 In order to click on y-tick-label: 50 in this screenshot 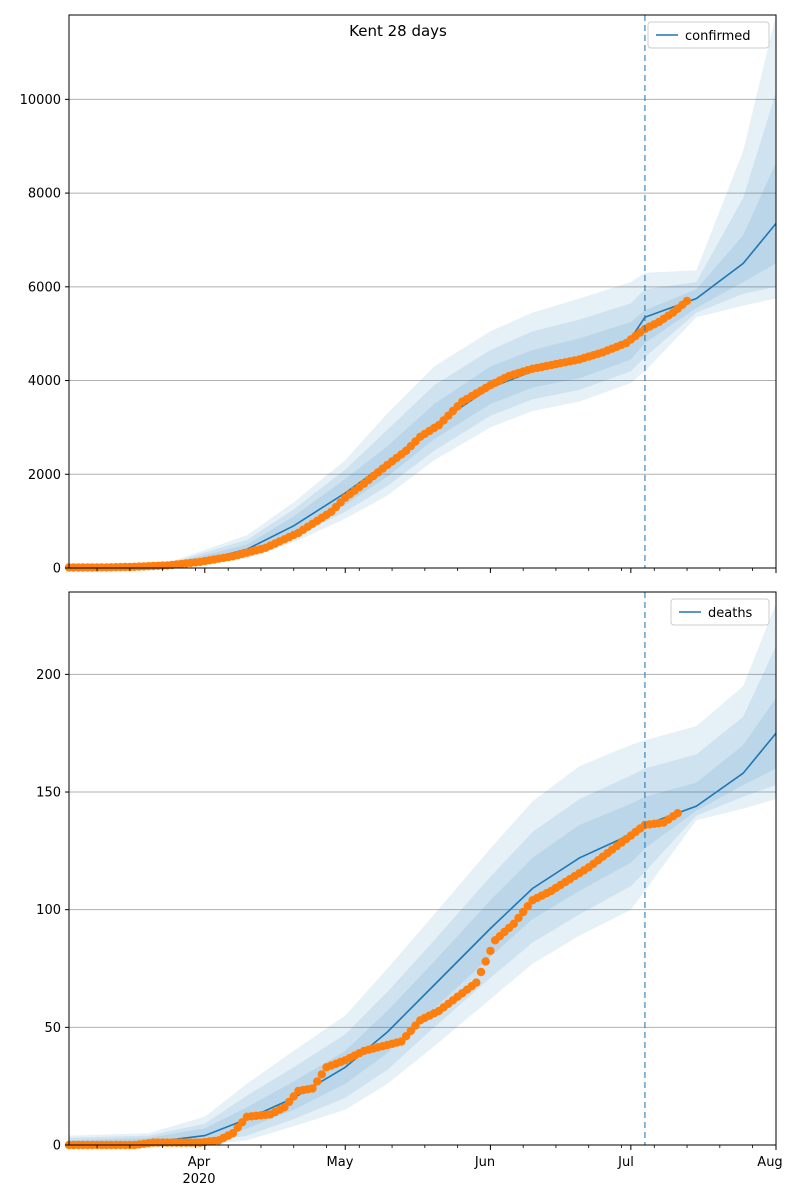, I will do `click(52, 1028)`.